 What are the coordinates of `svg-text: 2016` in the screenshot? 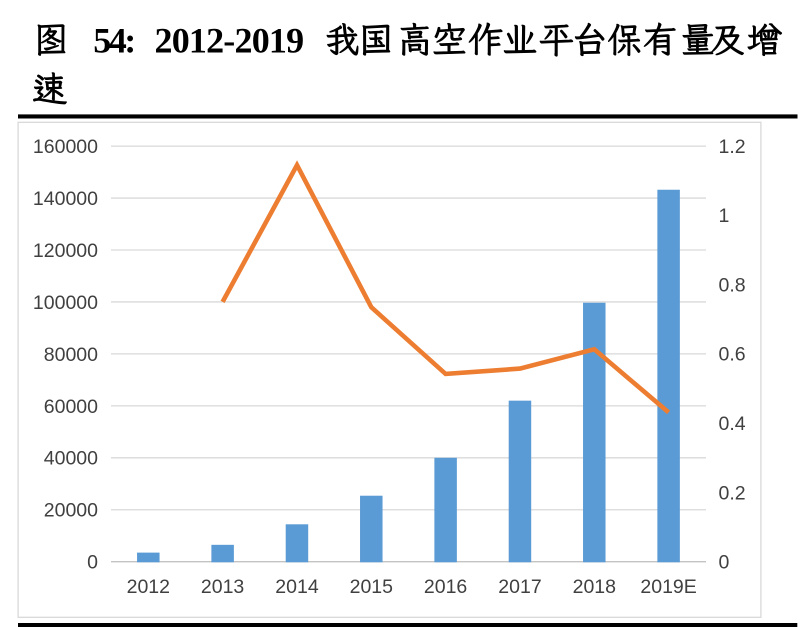 It's located at (445, 587).